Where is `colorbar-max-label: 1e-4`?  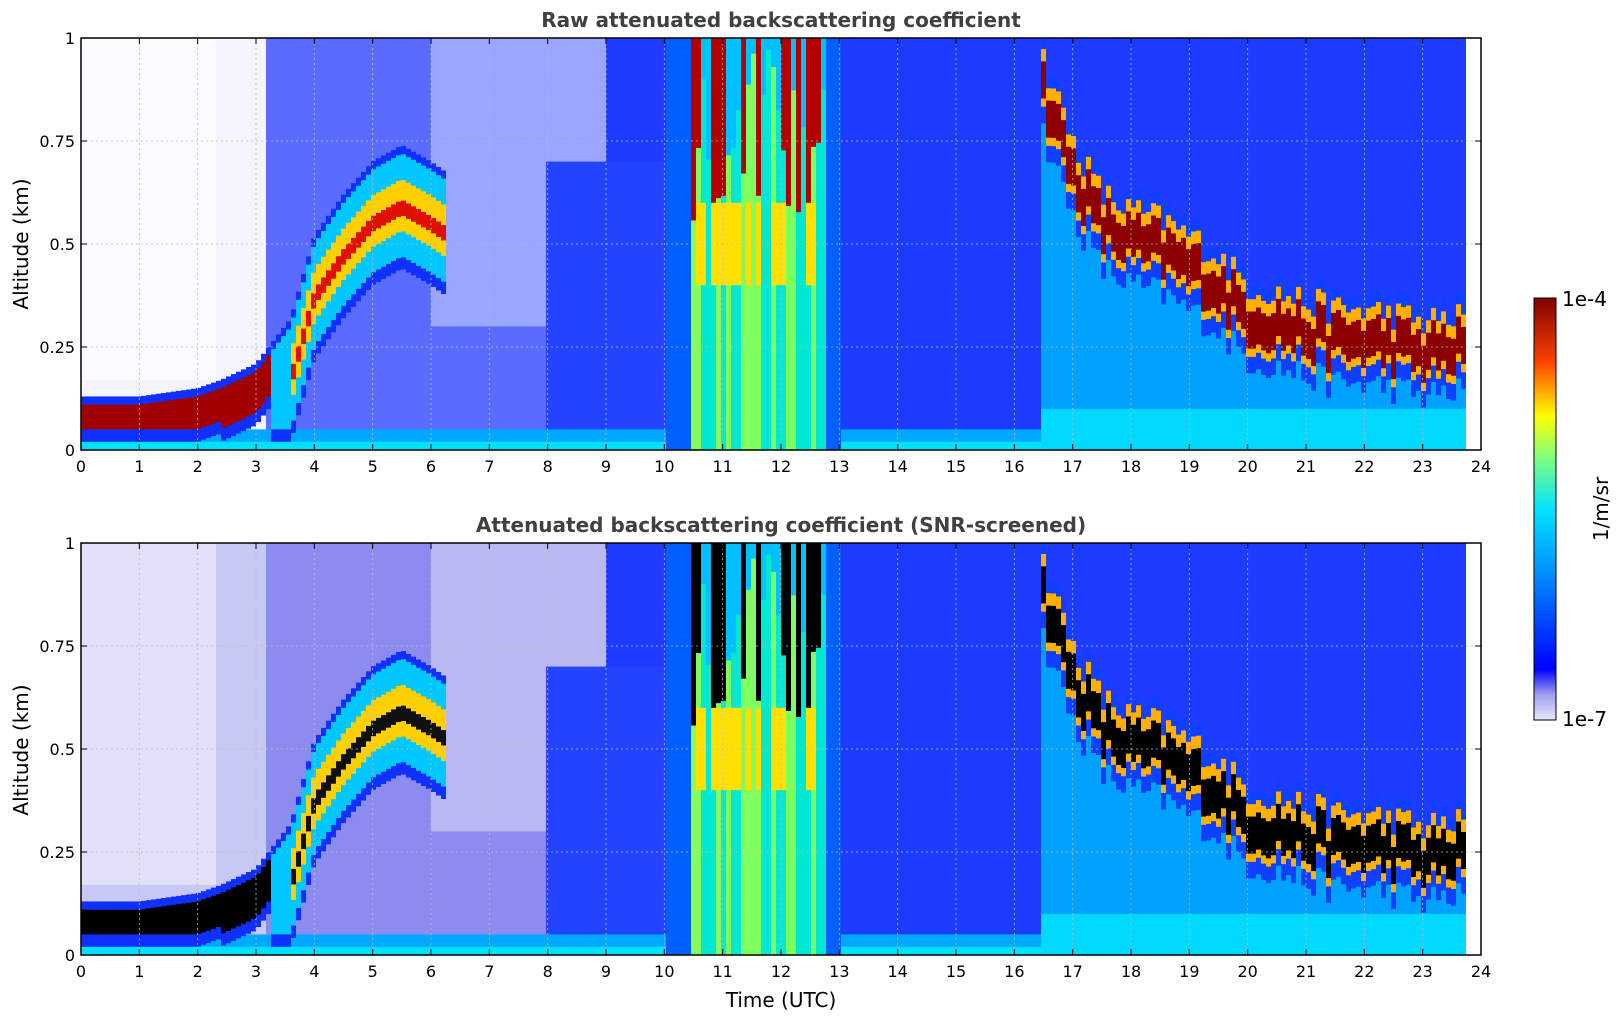
colorbar-max-label: 1e-4 is located at coordinates (1584, 299).